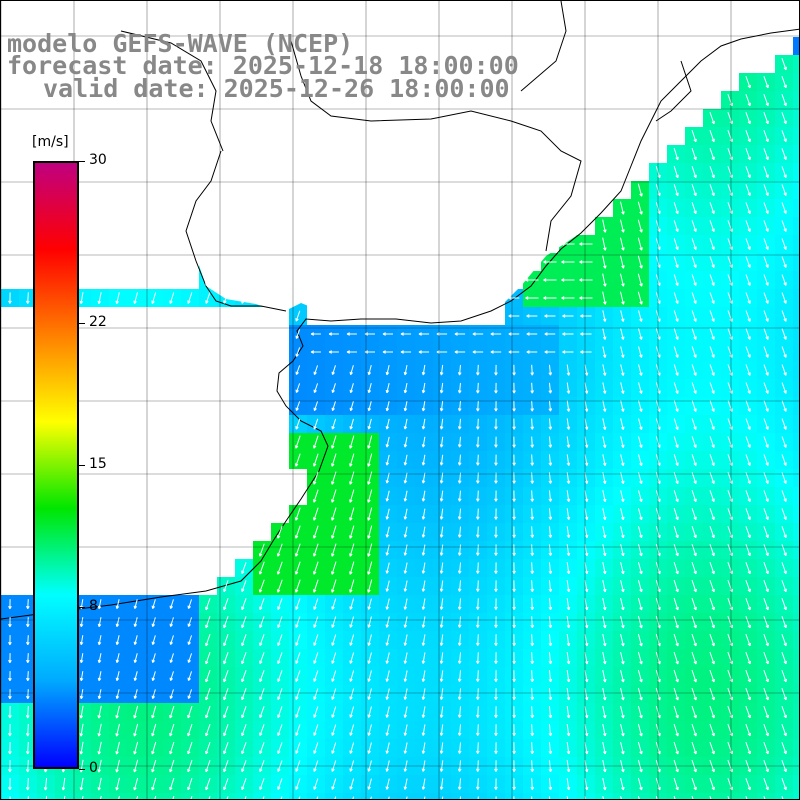 Image resolution: width=800 pixels, height=800 pixels. I want to click on colorbar-tick-label: 30, so click(98, 160).